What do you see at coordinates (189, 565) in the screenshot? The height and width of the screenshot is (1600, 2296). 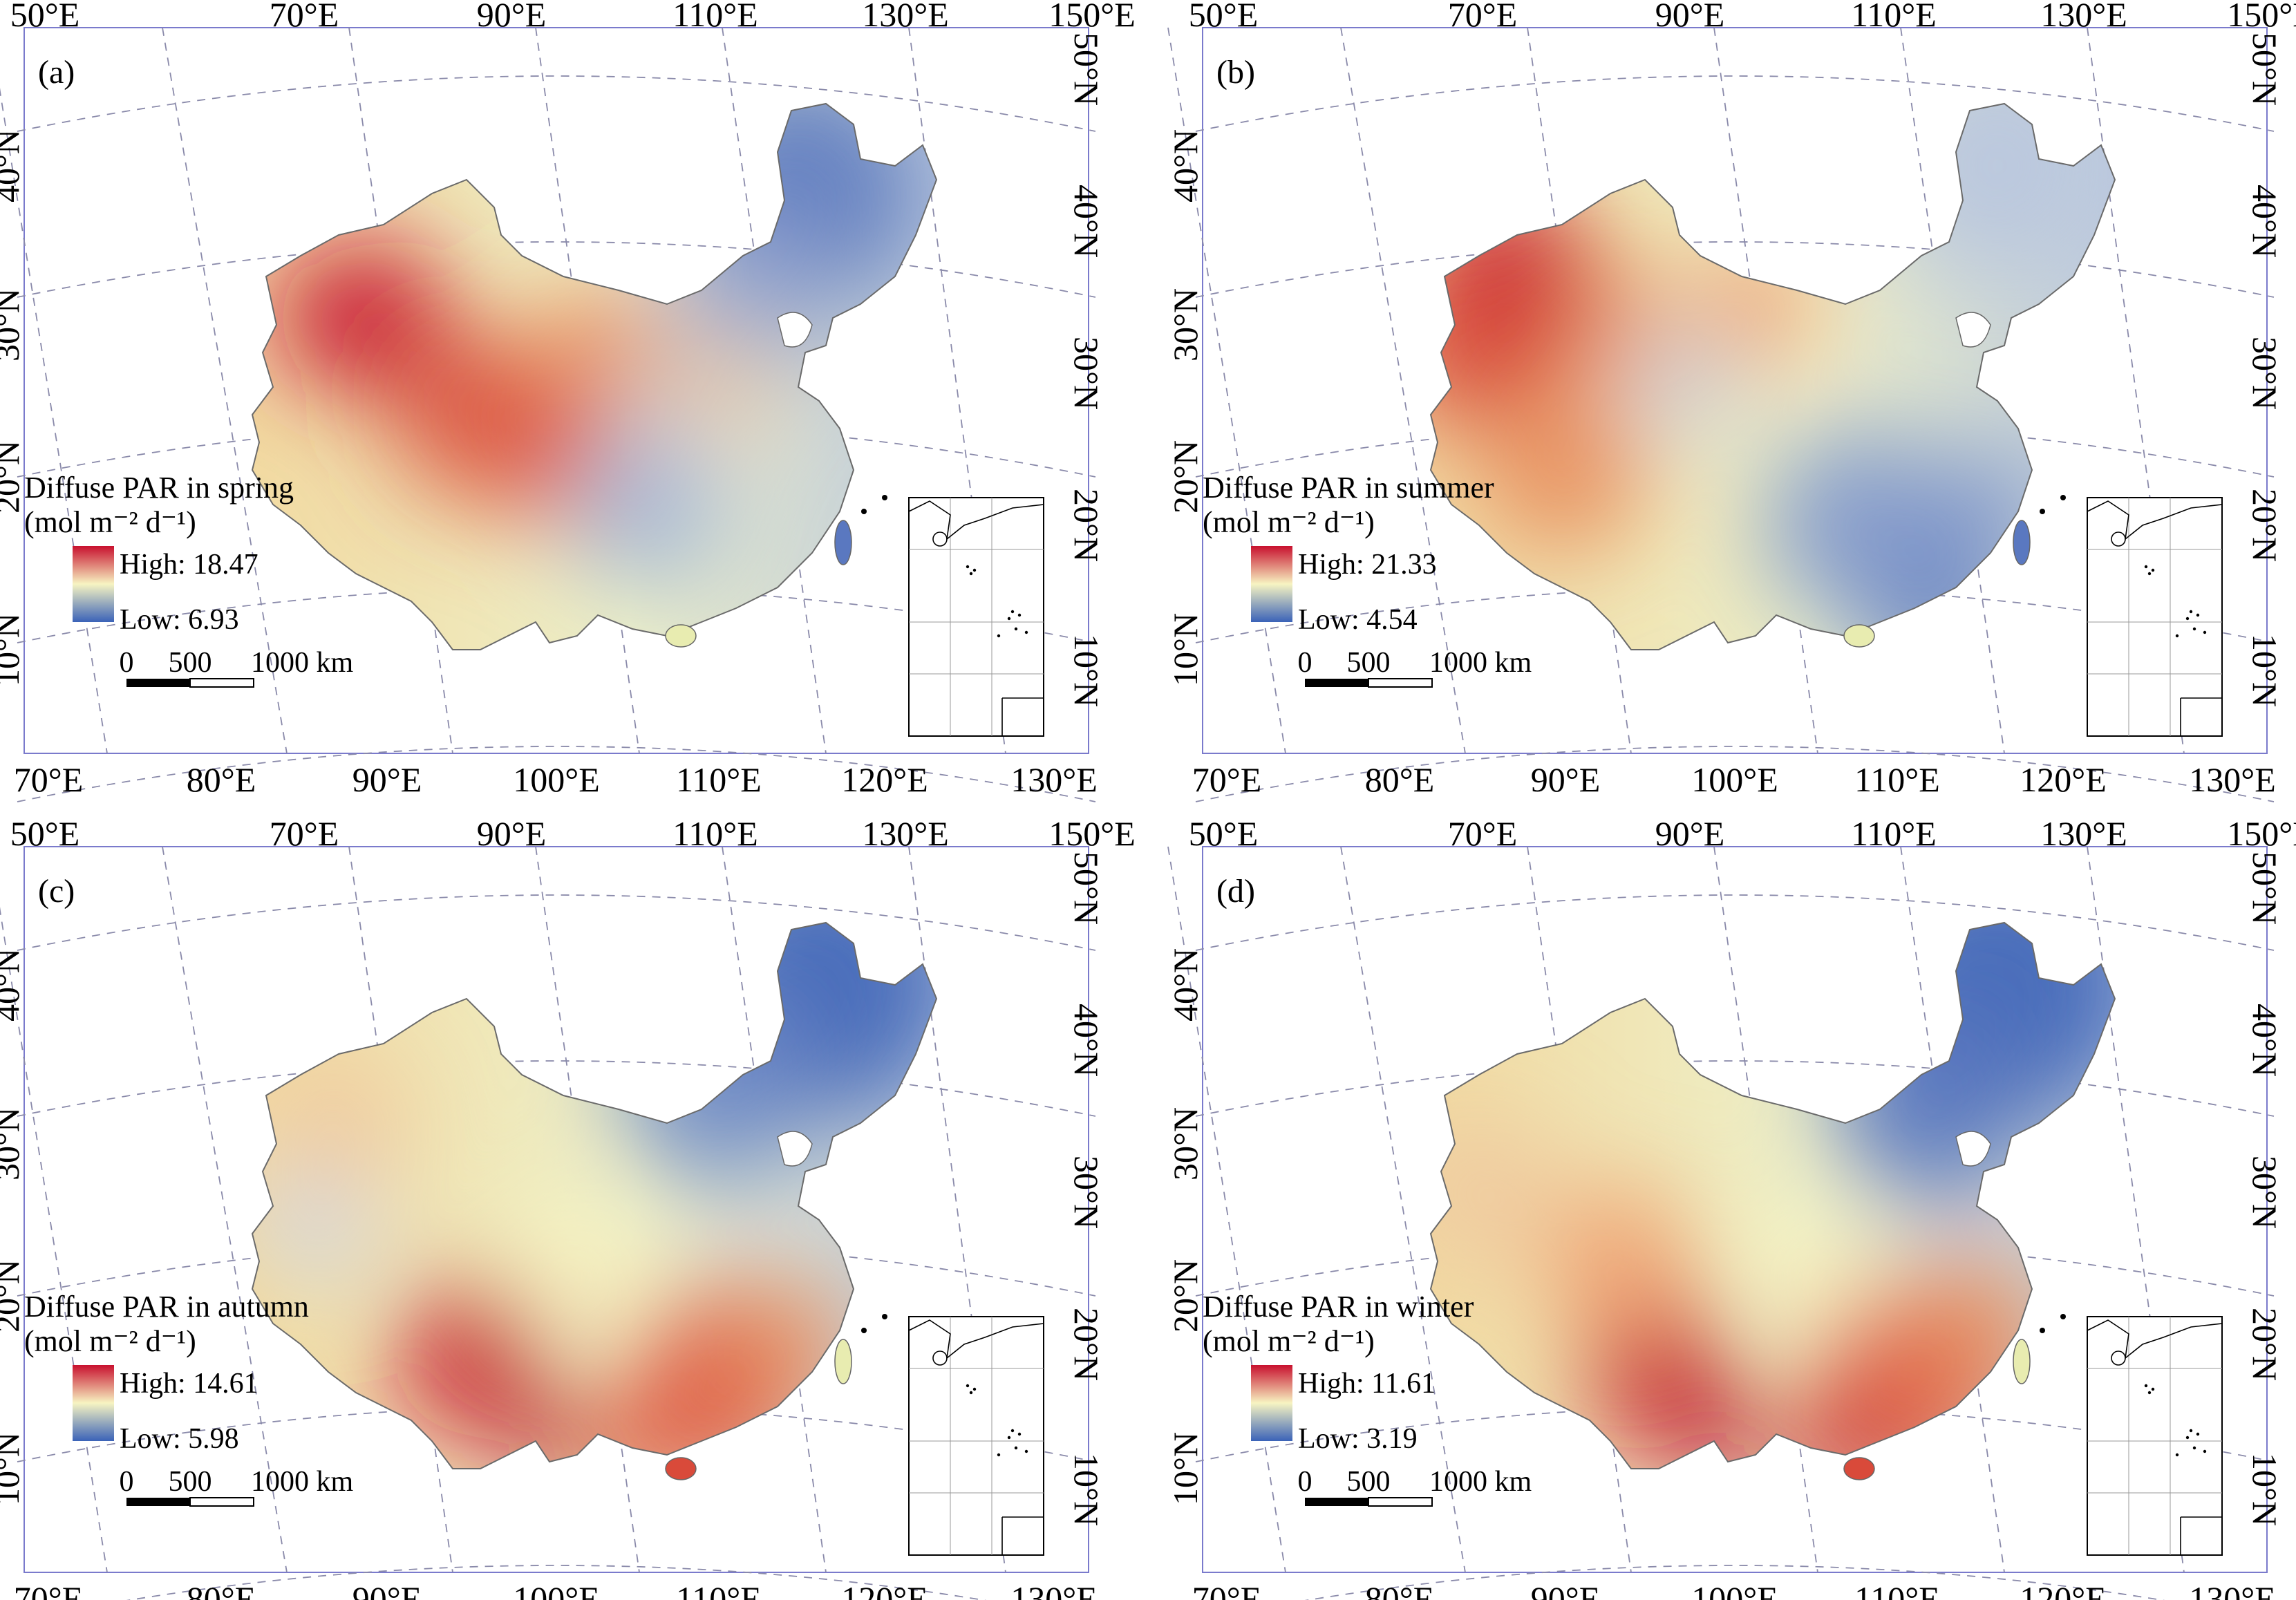 I see `legend-high: High: 18.47` at bounding box center [189, 565].